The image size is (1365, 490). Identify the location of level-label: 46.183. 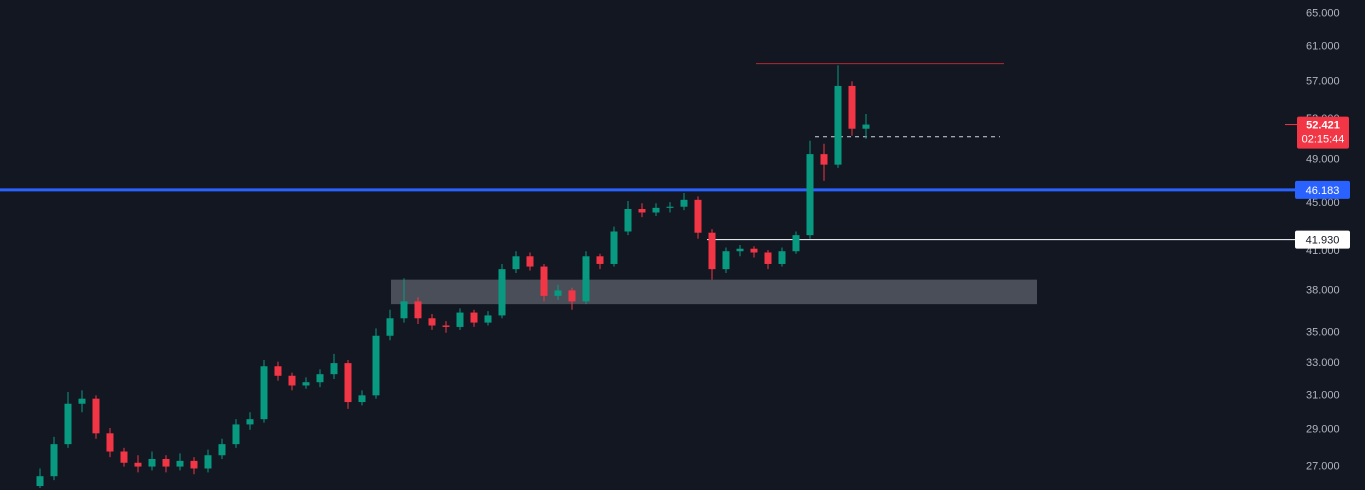
(1323, 191).